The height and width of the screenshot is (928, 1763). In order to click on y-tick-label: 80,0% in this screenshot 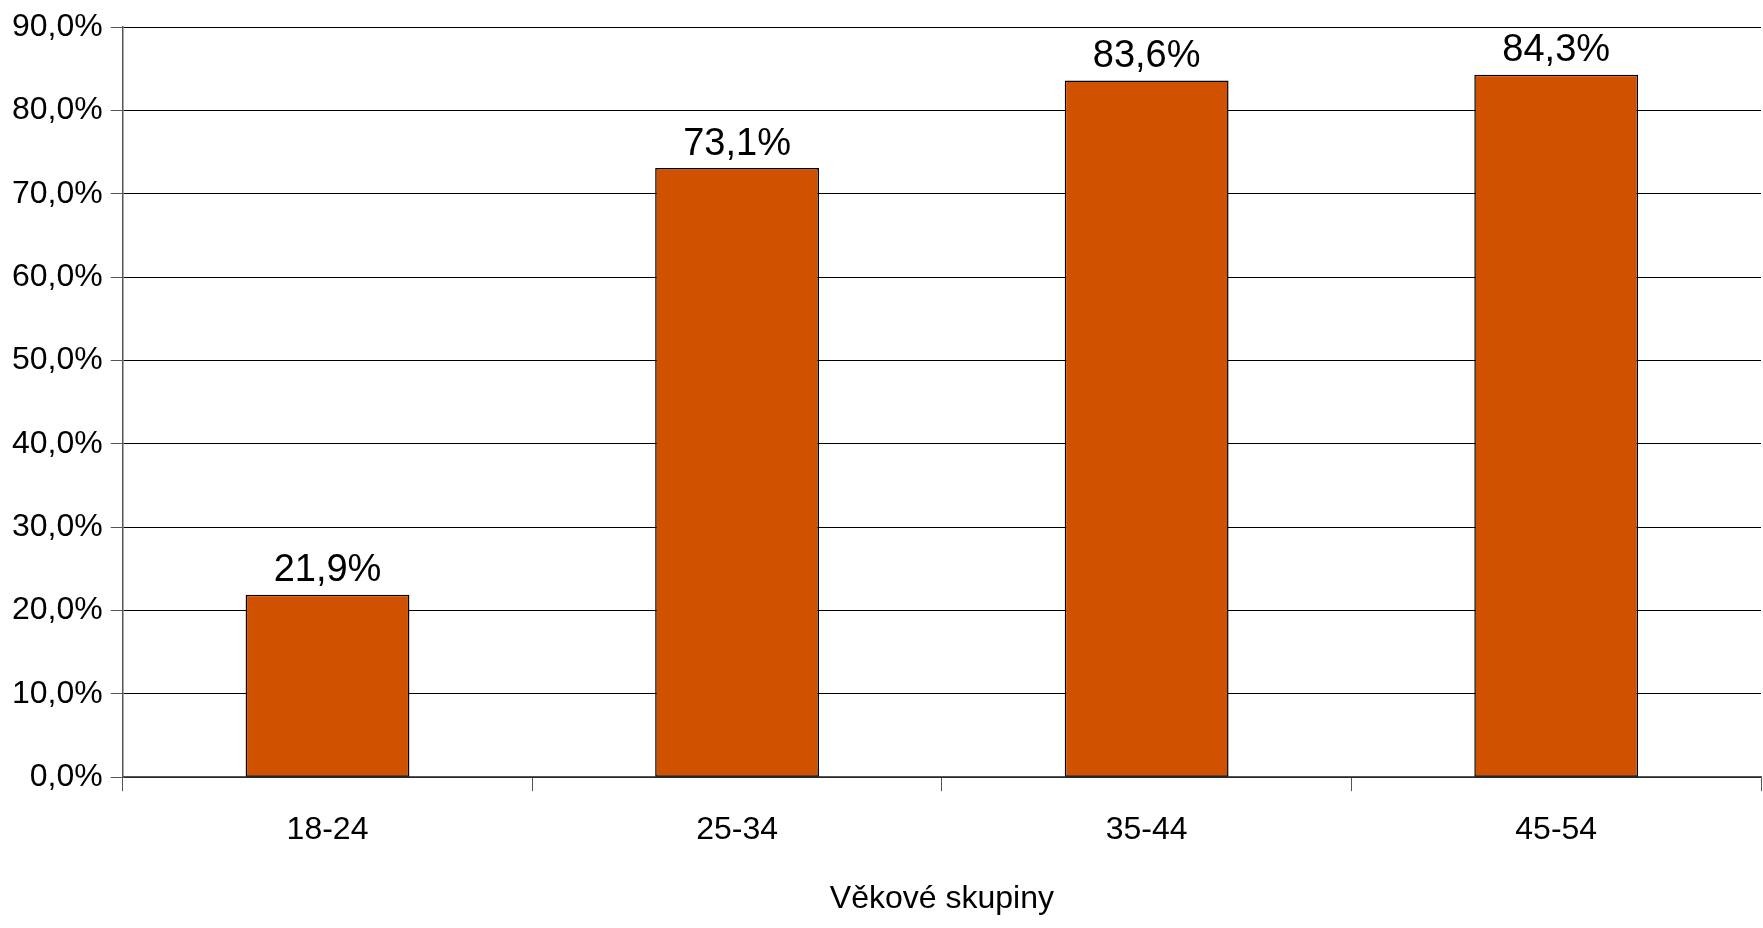, I will do `click(57, 108)`.